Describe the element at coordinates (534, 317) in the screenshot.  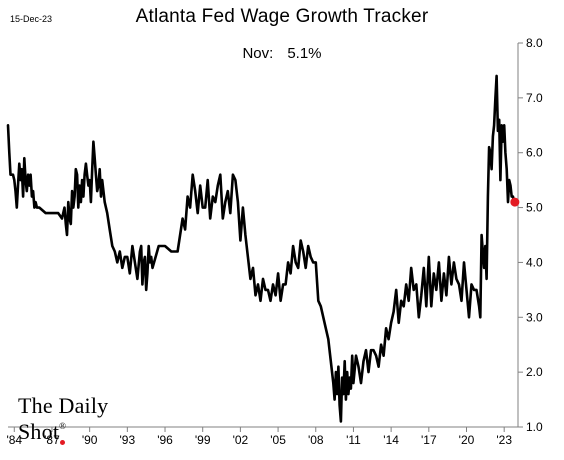
I see `y-tick-label: 3.0` at that location.